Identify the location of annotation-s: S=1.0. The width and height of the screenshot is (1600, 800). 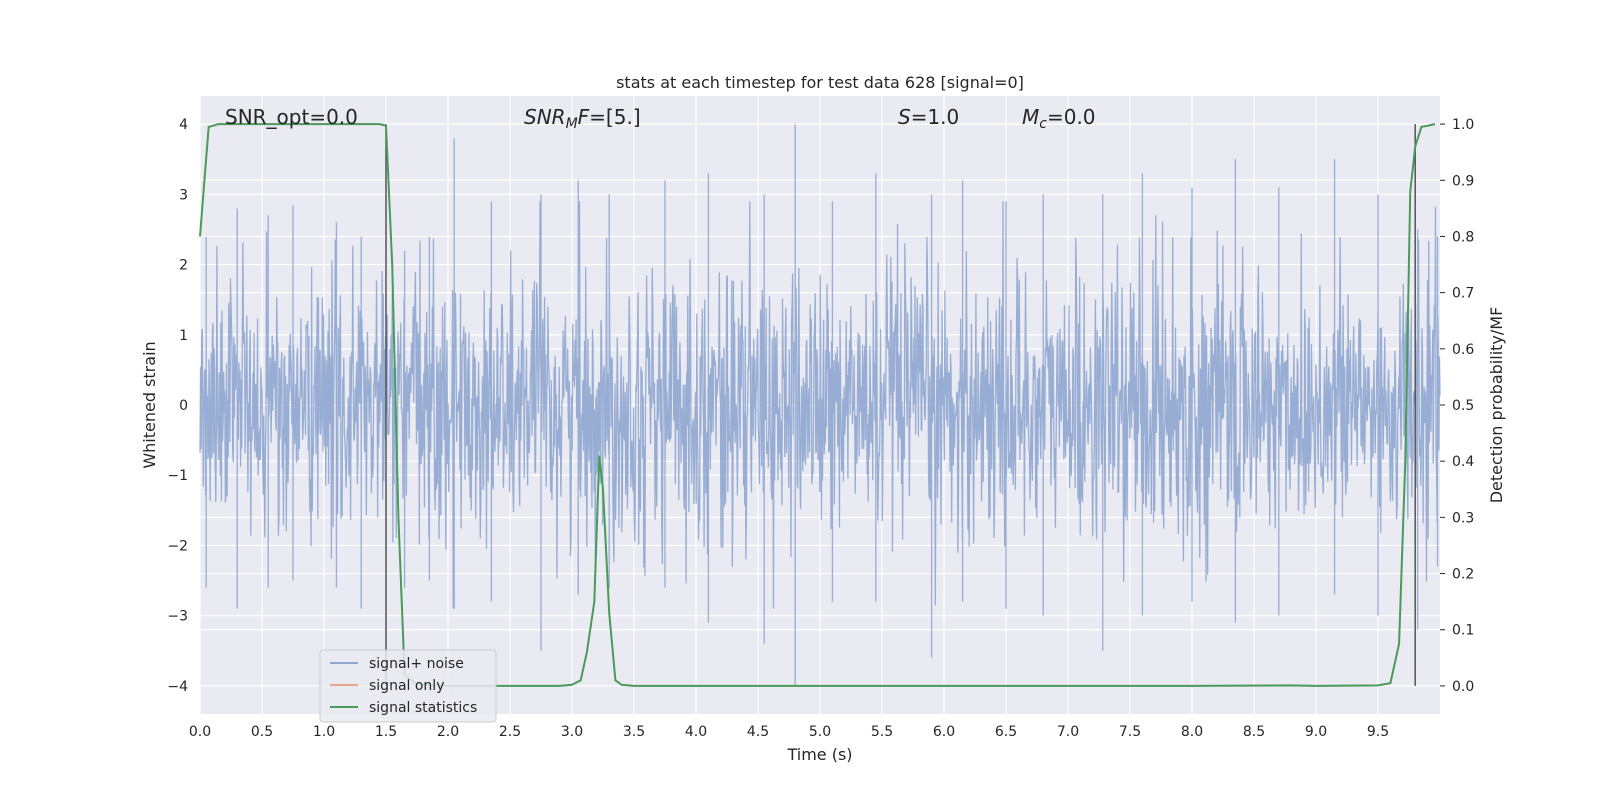
(928, 117).